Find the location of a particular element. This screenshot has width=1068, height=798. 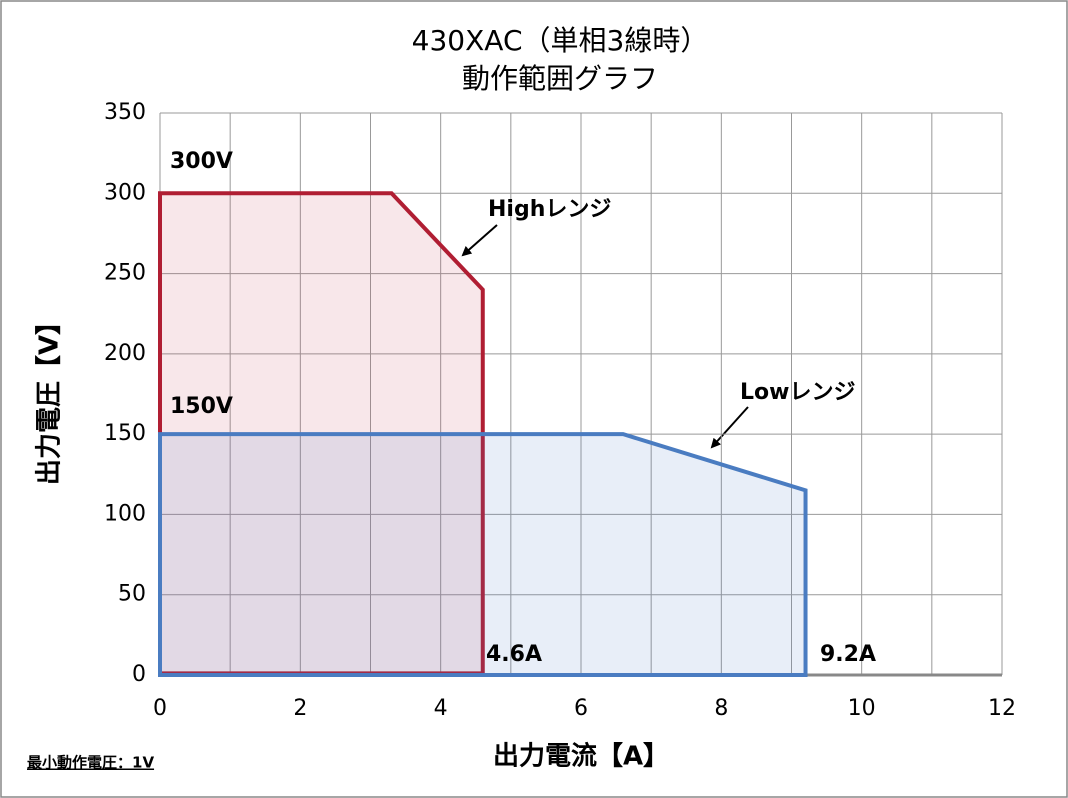

y-tick-label: 200 is located at coordinates (125, 353).